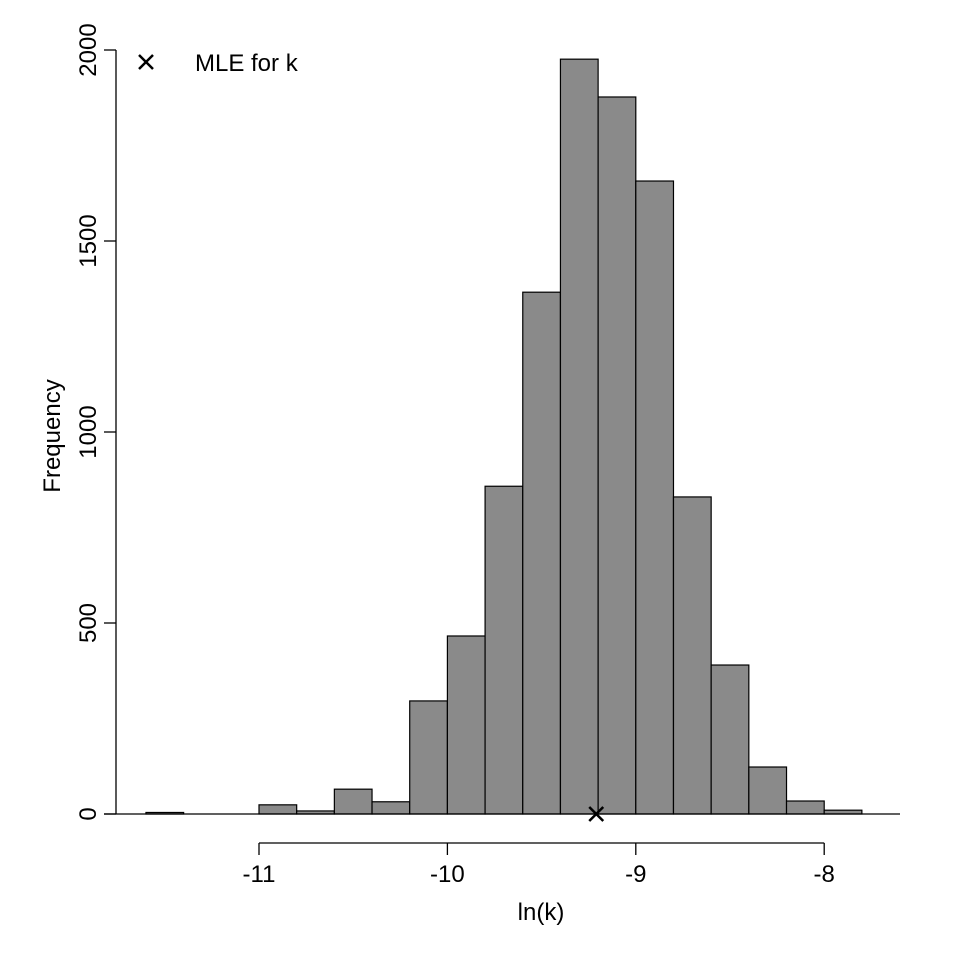 The image size is (960, 960). What do you see at coordinates (447, 874) in the screenshot?
I see `x-tick-label: -10` at bounding box center [447, 874].